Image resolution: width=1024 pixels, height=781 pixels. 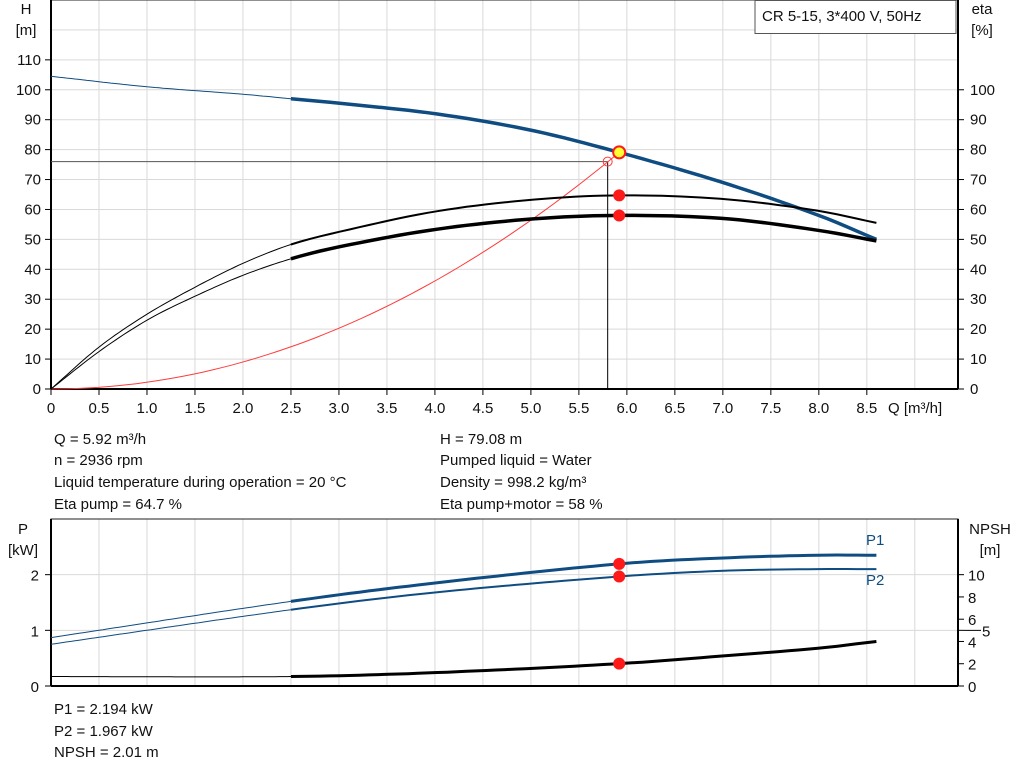 What do you see at coordinates (170, 627) in the screenshot?
I see `curve-p2-thin` at bounding box center [170, 627].